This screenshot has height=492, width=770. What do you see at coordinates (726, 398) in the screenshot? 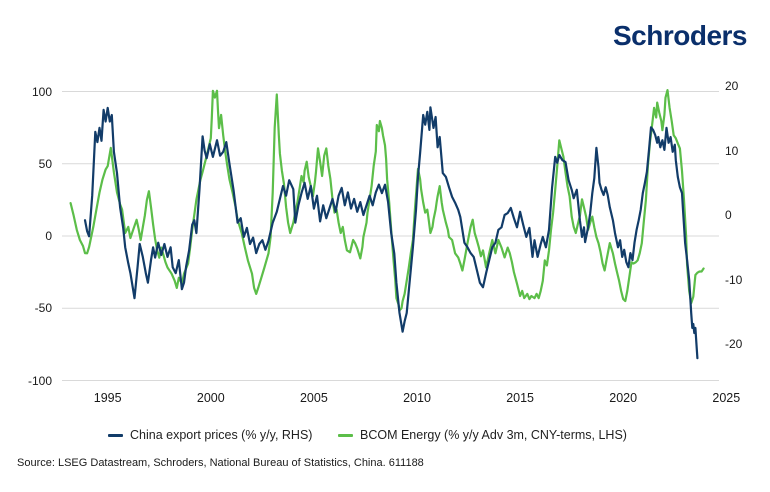
I see `x-axis-tick-label: 2025` at bounding box center [726, 398].